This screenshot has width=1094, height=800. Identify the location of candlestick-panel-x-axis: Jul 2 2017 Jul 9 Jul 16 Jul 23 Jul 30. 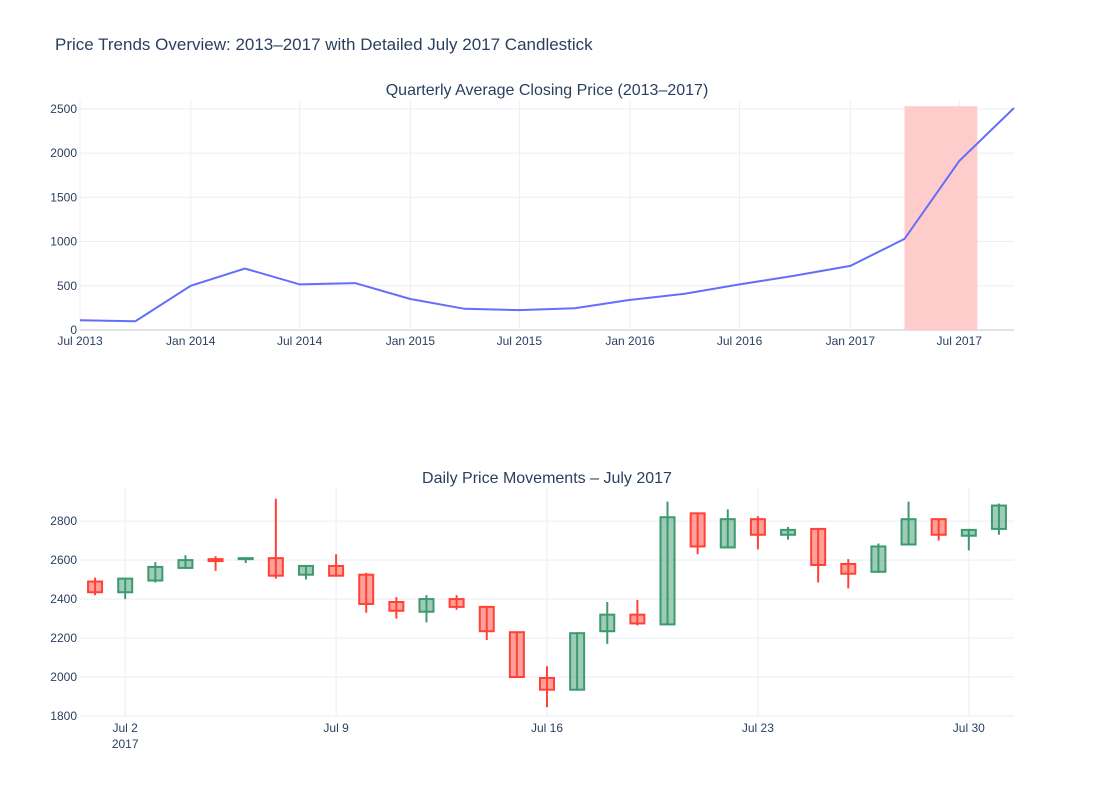
(548, 736).